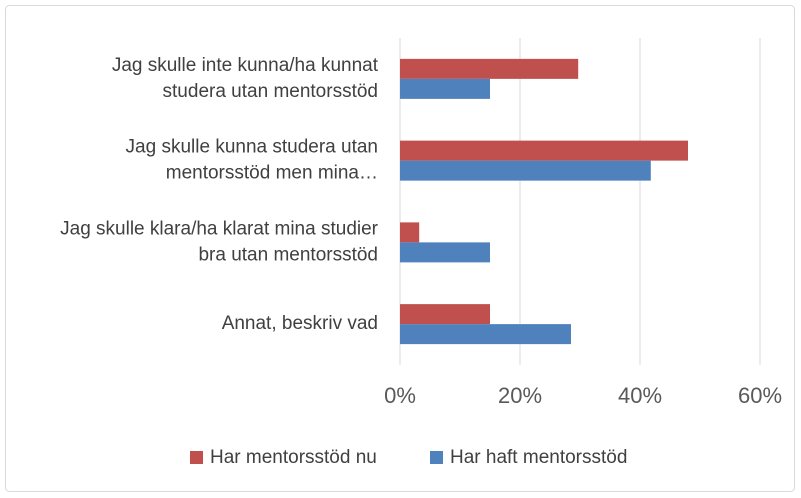 The height and width of the screenshot is (498, 801). Describe the element at coordinates (300, 323) in the screenshot. I see `category-label: Annat, beskriv vad` at that location.